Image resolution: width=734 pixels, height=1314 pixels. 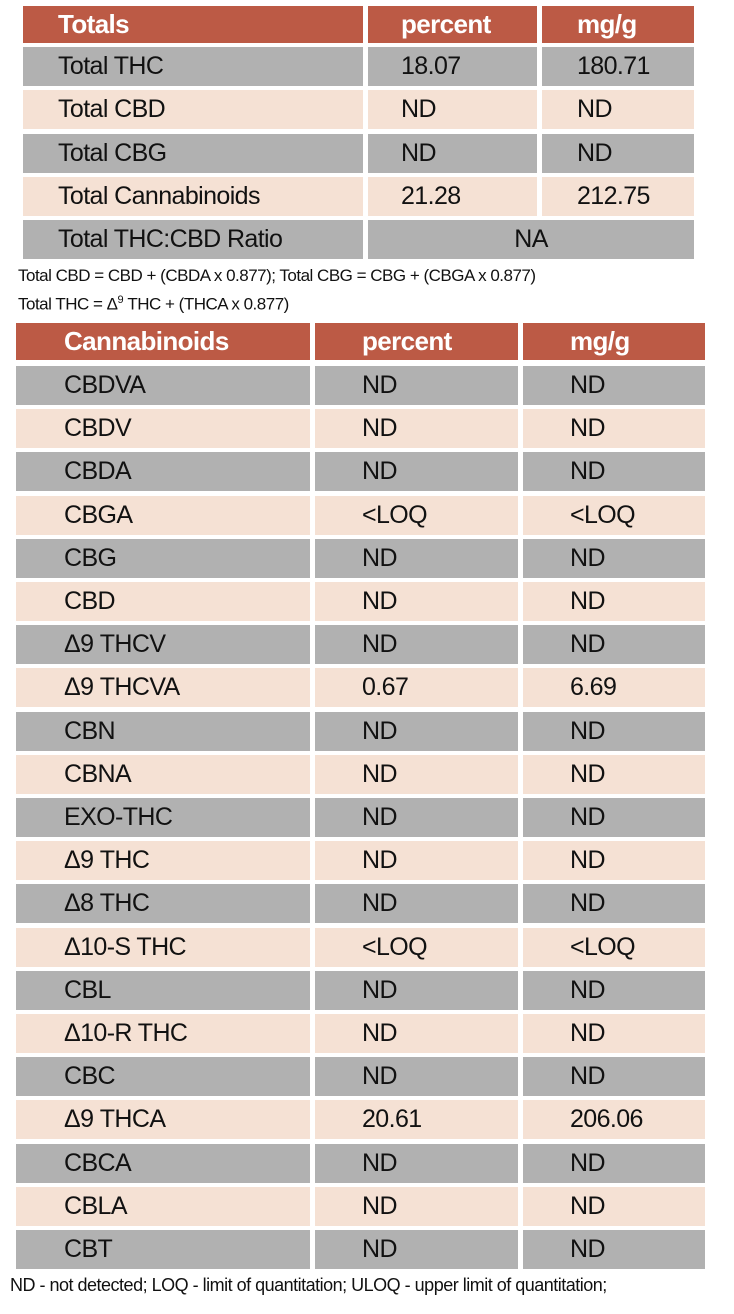 I want to click on formula-note-2: Total THC = Δ9 THC + (THCA x 0.877), so click(x=153, y=304).